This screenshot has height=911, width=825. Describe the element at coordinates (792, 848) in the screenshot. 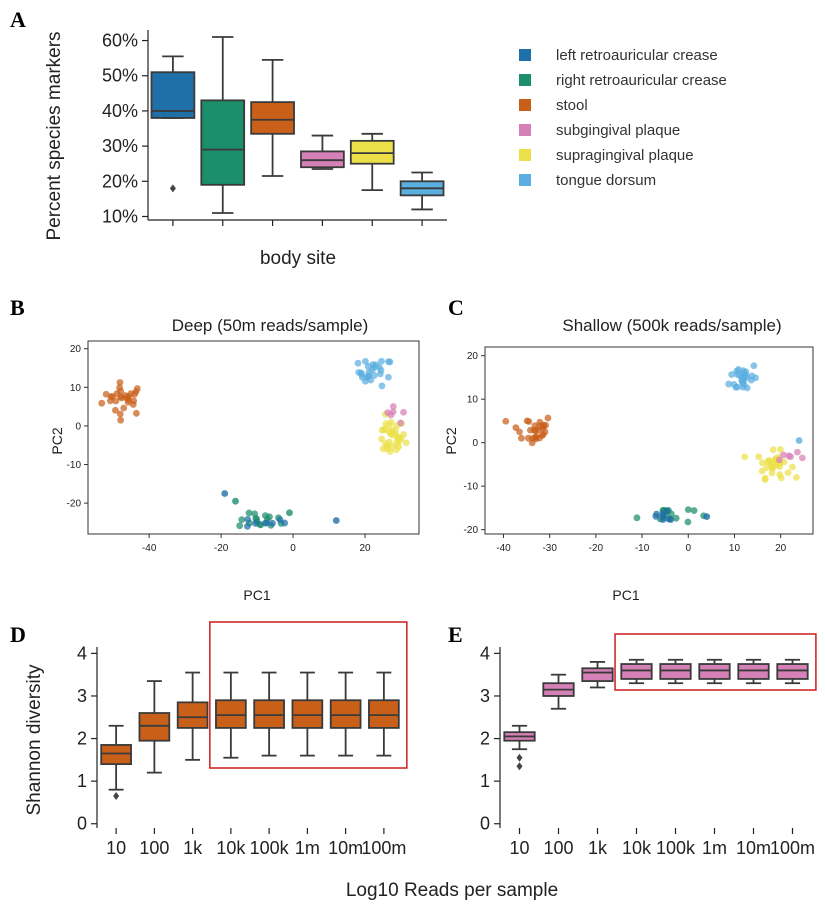

I see `x-tick-label: 100m` at that location.